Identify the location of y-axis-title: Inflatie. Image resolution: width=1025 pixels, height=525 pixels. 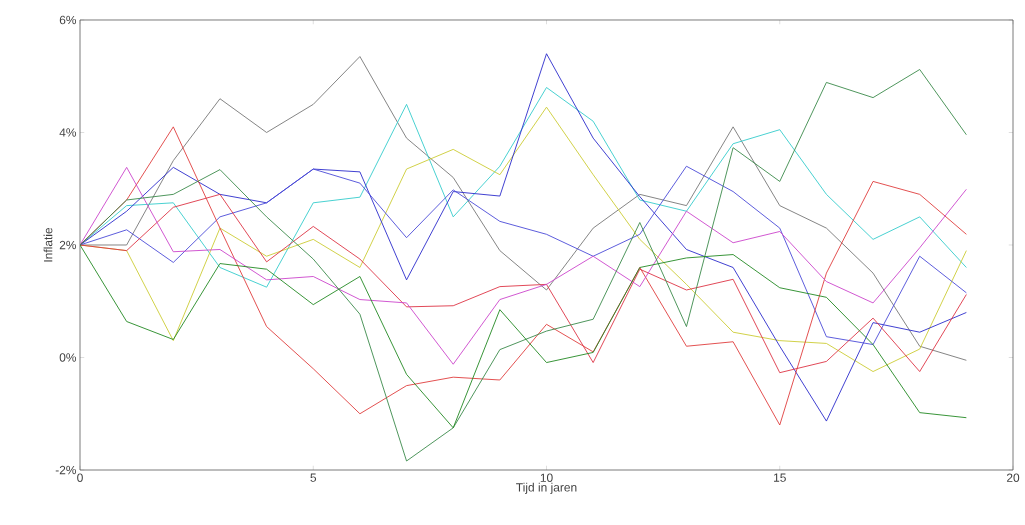
(48, 244).